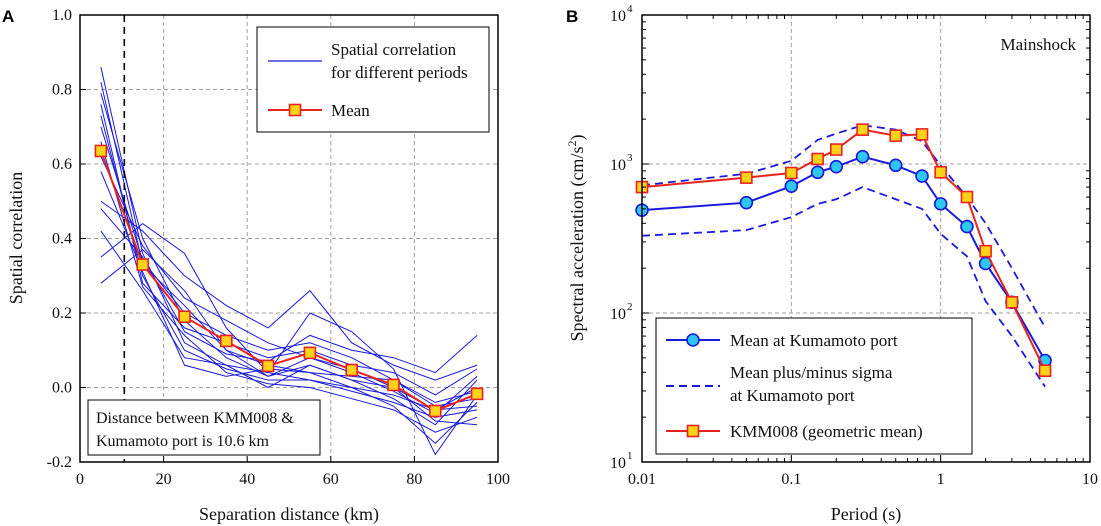 This screenshot has width=1101, height=526. What do you see at coordinates (577, 138) in the screenshot?
I see `panel-b-ylabel-end: )` at bounding box center [577, 138].